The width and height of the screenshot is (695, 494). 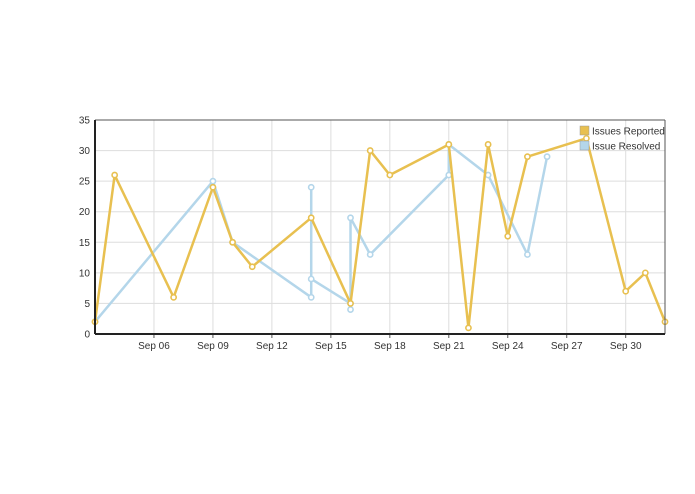 What do you see at coordinates (85, 212) in the screenshot?
I see `y-tick-label: 20` at bounding box center [85, 212].